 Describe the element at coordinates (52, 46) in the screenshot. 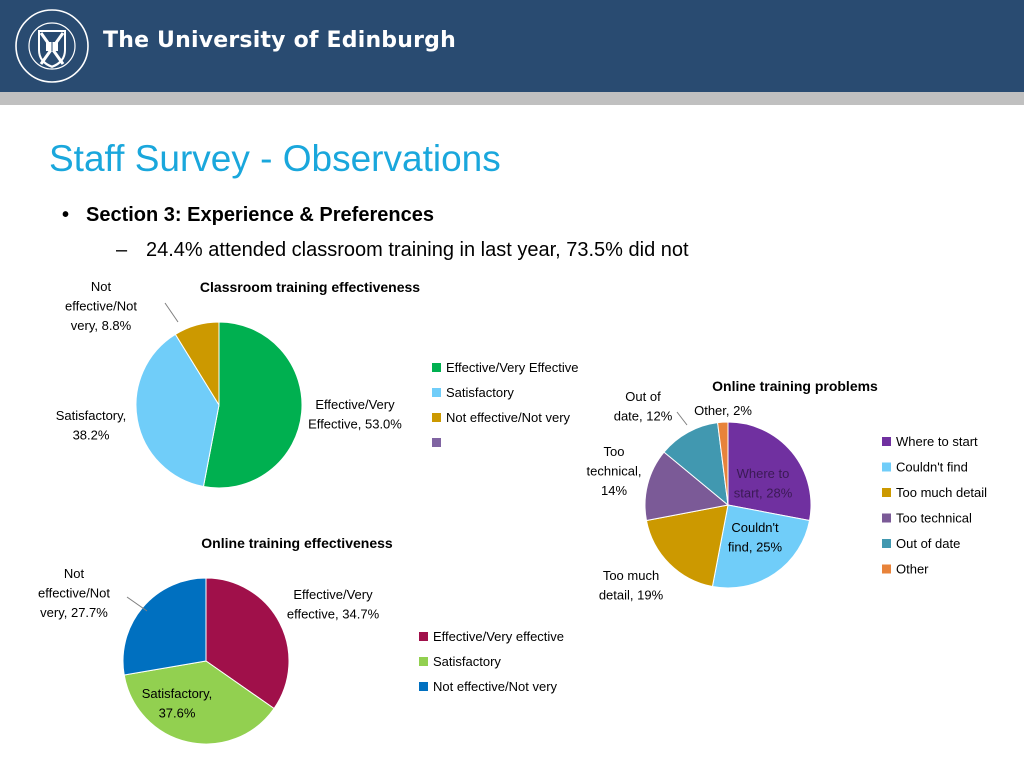

I see `university-crest-logo` at that location.